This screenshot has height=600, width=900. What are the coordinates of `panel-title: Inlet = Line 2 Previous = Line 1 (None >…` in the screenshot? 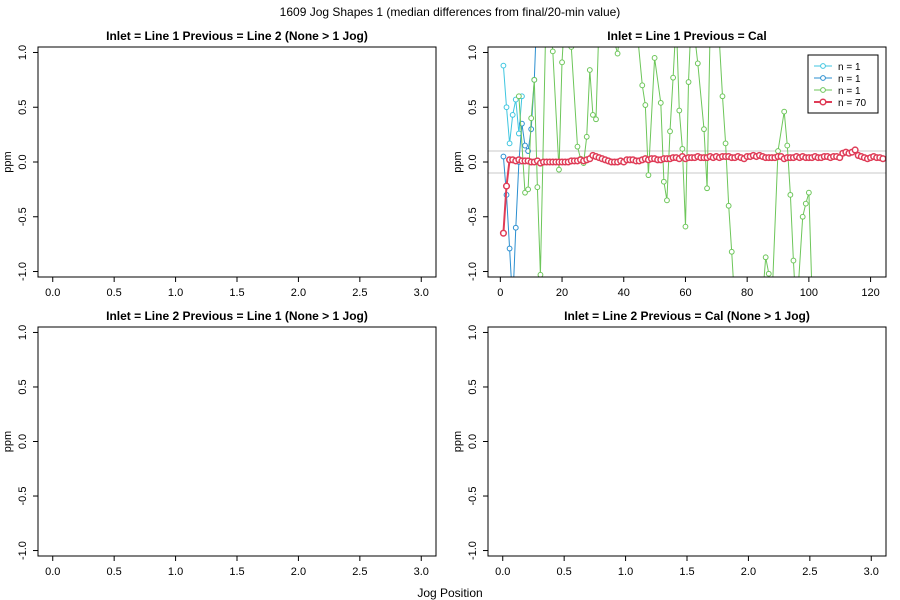 It's located at (237, 316).